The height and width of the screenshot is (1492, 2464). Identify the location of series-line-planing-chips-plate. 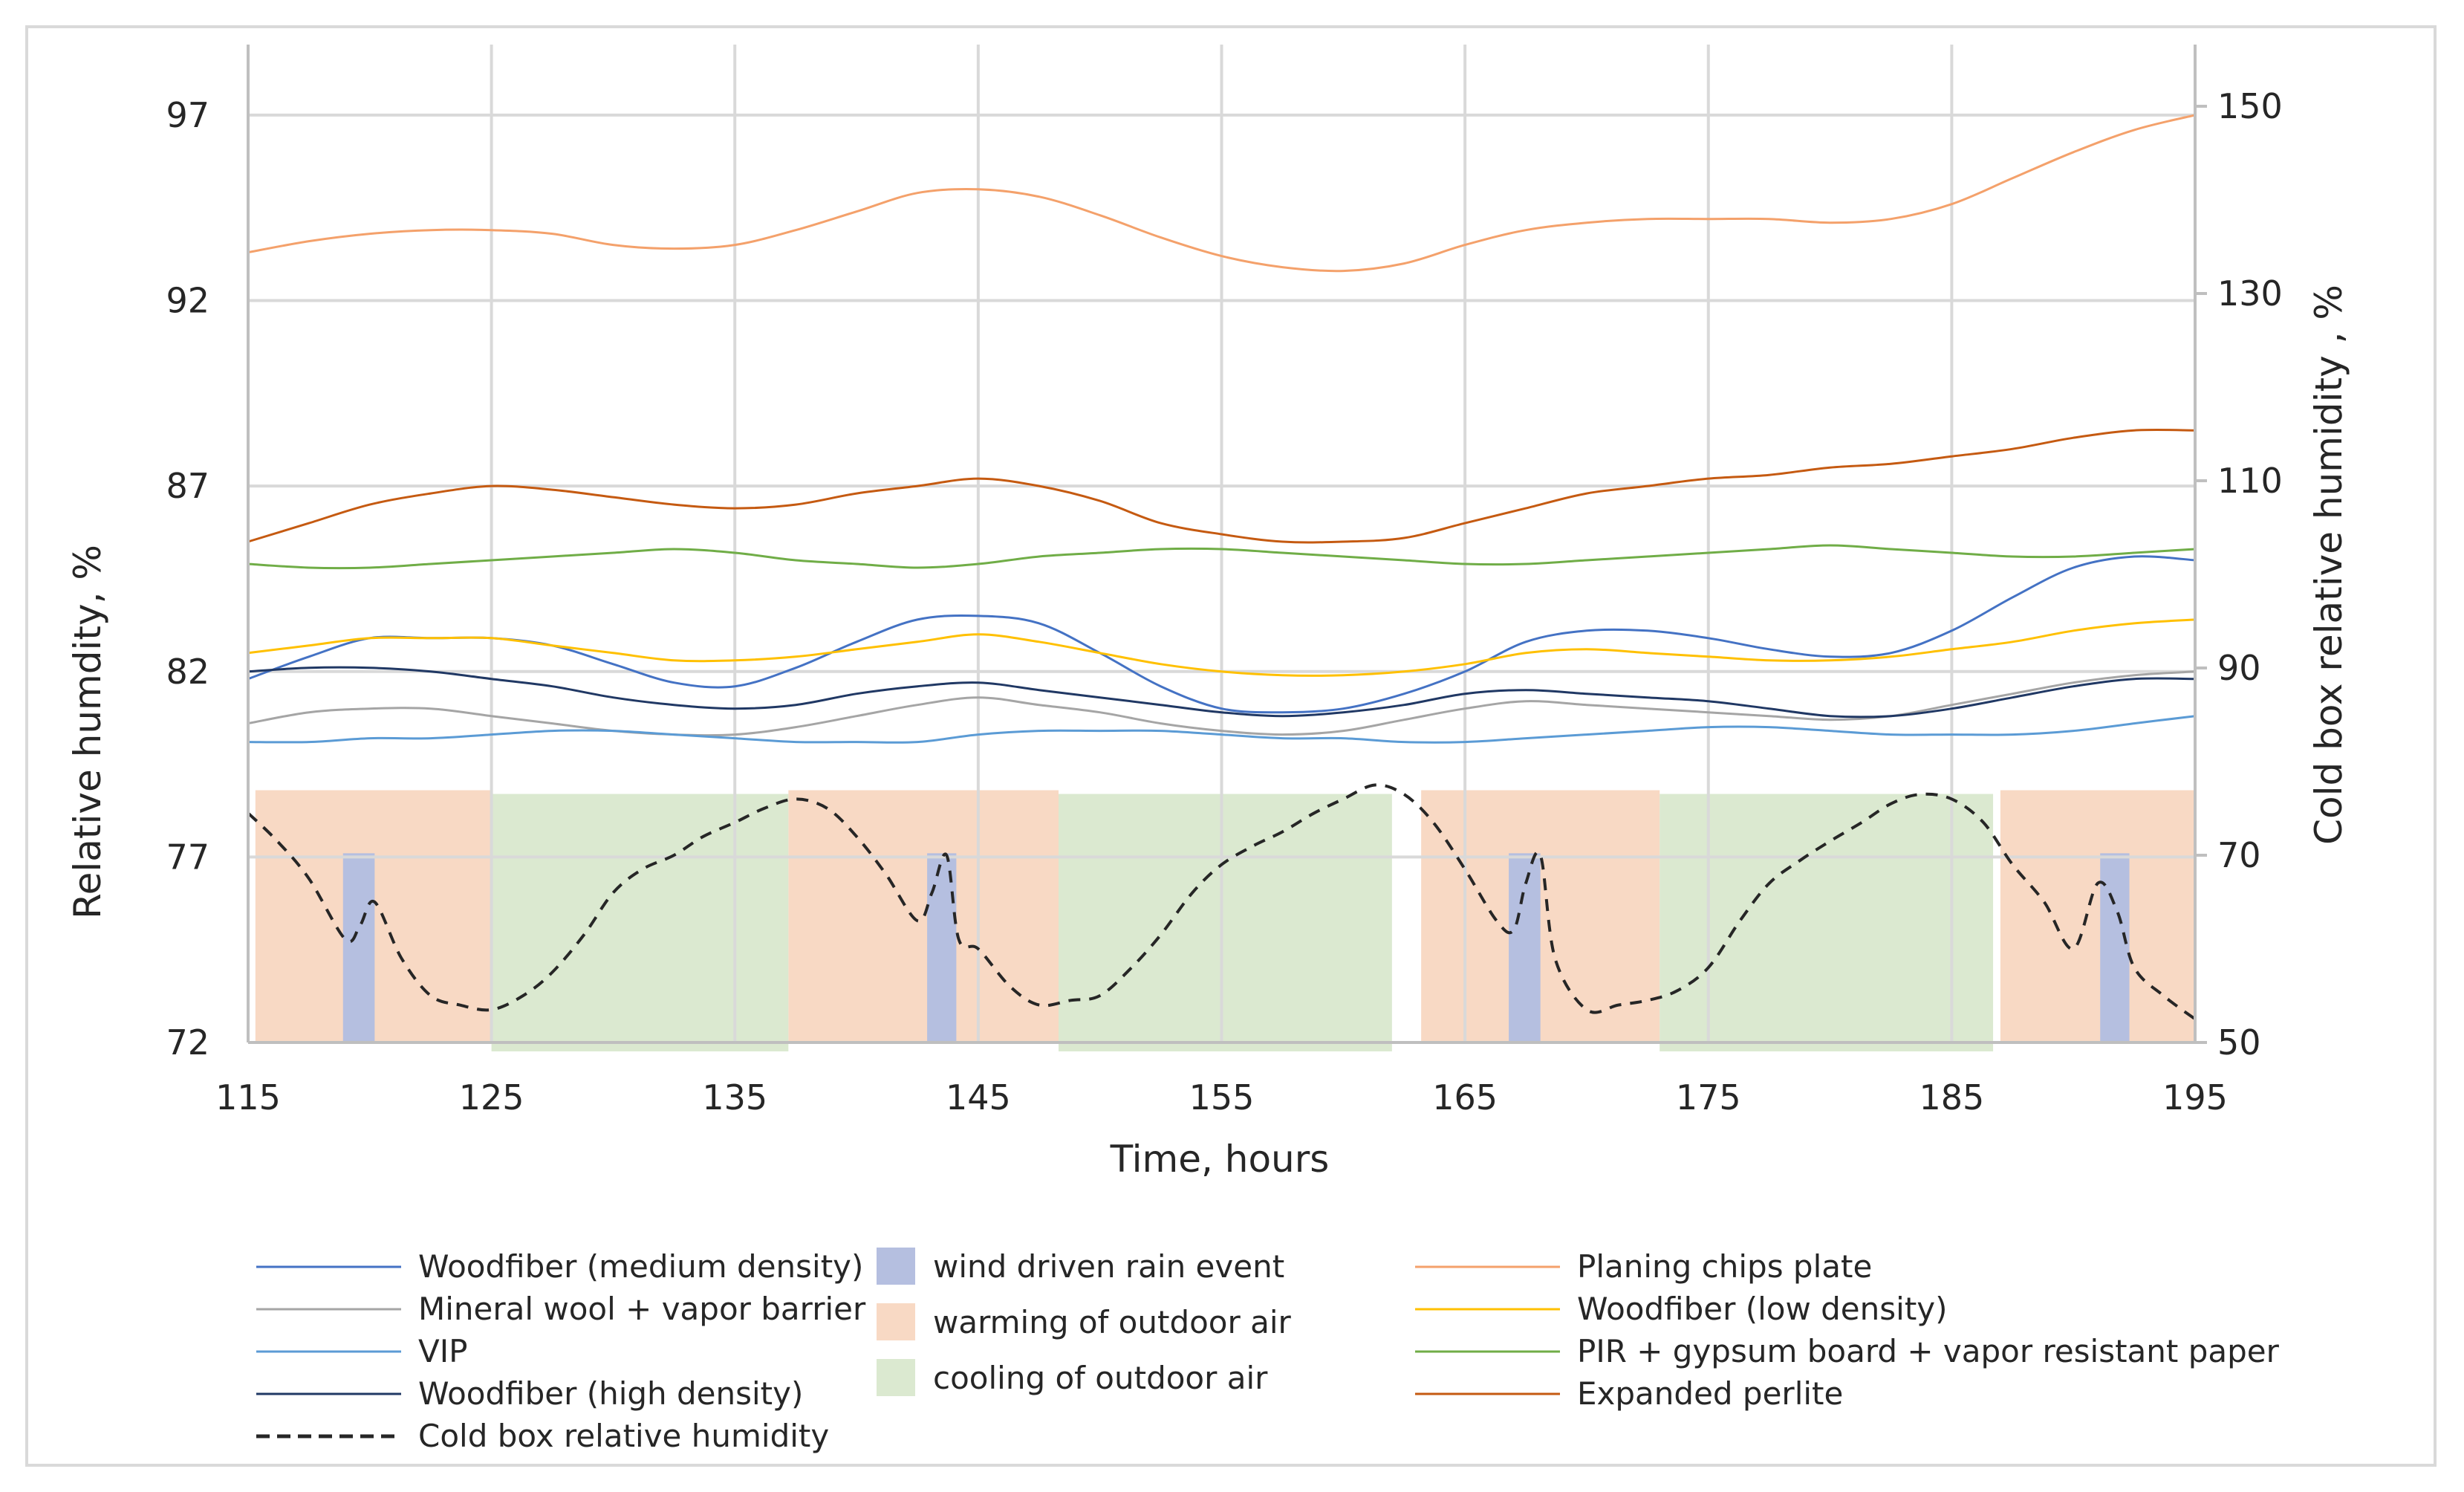
(1221, 194).